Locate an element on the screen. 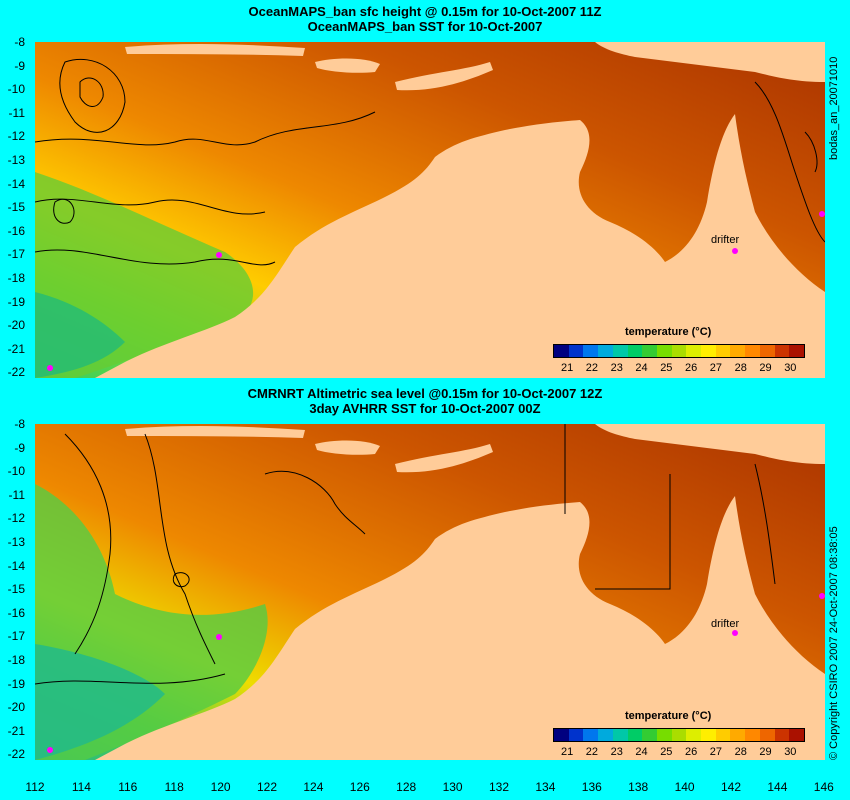 The height and width of the screenshot is (800, 850). x-tick-label: 130 is located at coordinates (452, 787).